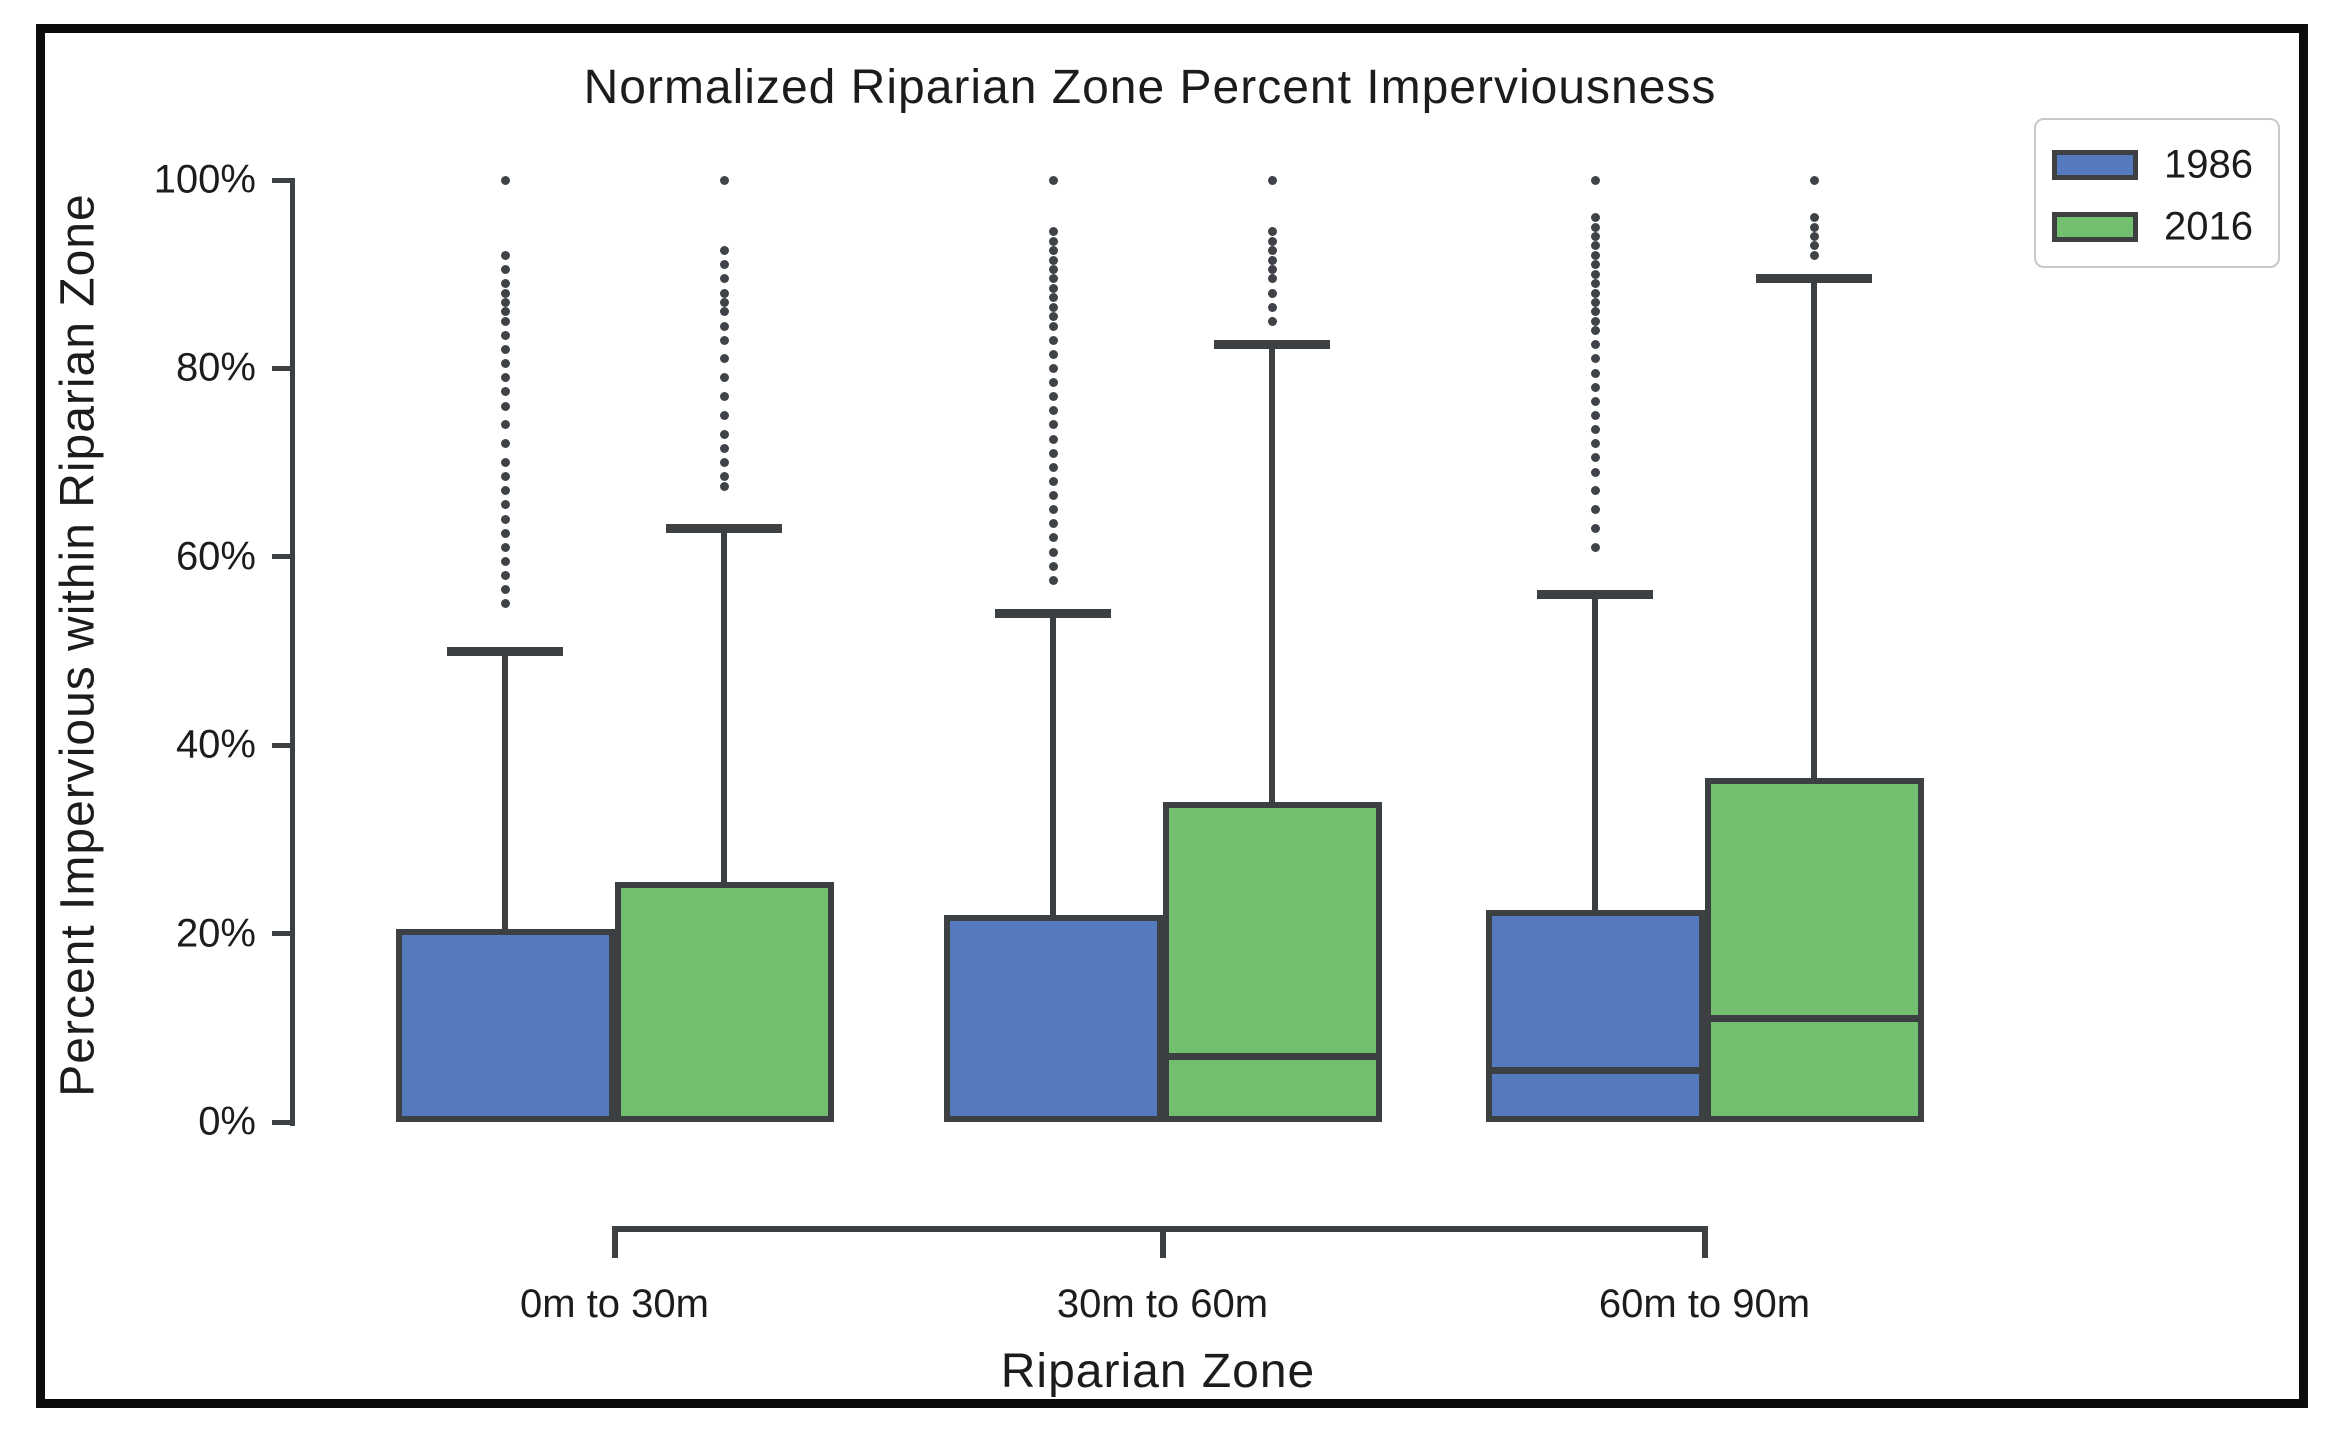 The image size is (2352, 1439). Describe the element at coordinates (614, 1304) in the screenshot. I see `x-tick-label: 0m to 30m` at that location.